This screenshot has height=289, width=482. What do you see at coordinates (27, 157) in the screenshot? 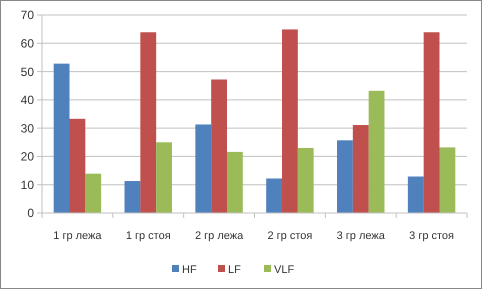
I see `y-tick-label: 20` at bounding box center [27, 157].